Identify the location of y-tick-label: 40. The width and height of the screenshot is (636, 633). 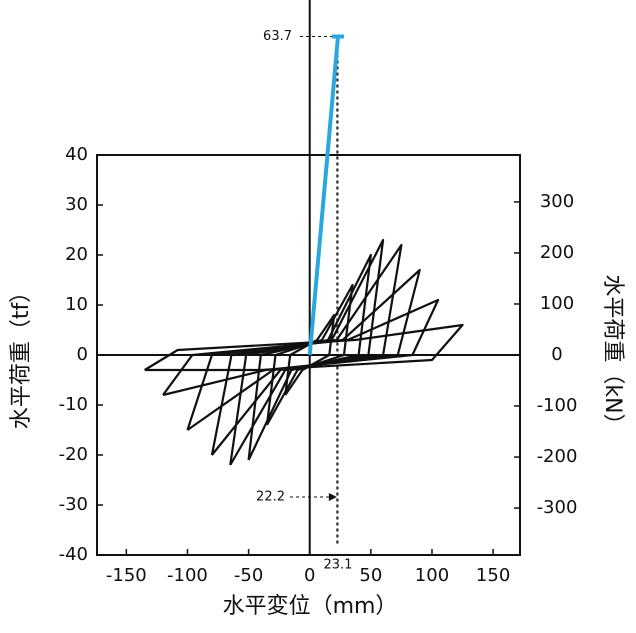
(76, 154).